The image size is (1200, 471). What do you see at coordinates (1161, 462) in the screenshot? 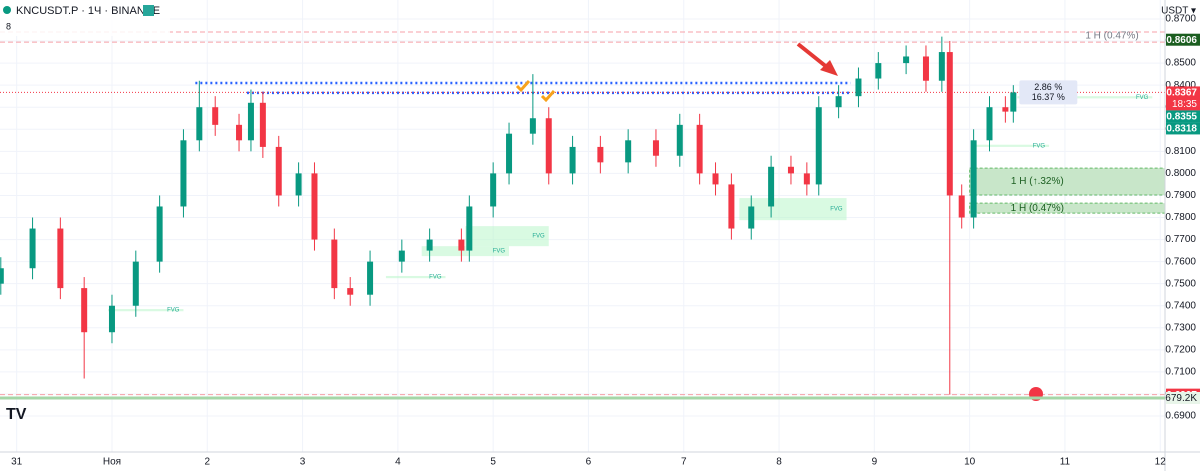
I see `x-tick-label: 12` at bounding box center [1161, 462].